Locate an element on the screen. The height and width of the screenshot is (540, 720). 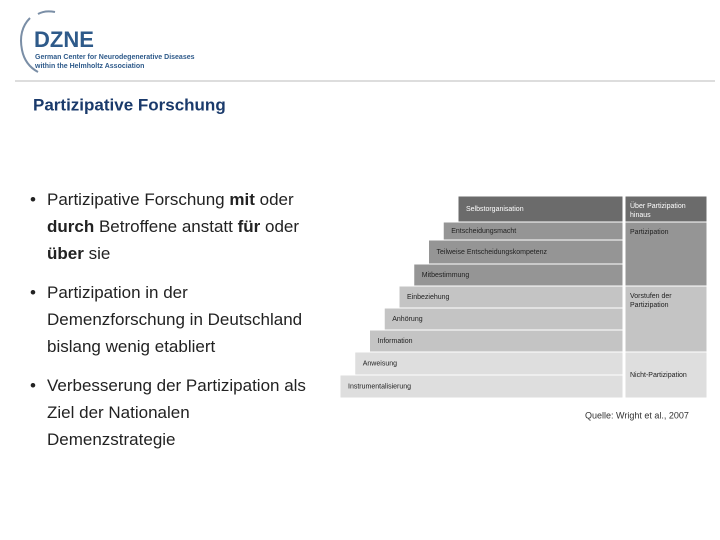
step-label: Entscheidungsmacht is located at coordinates (483, 231).